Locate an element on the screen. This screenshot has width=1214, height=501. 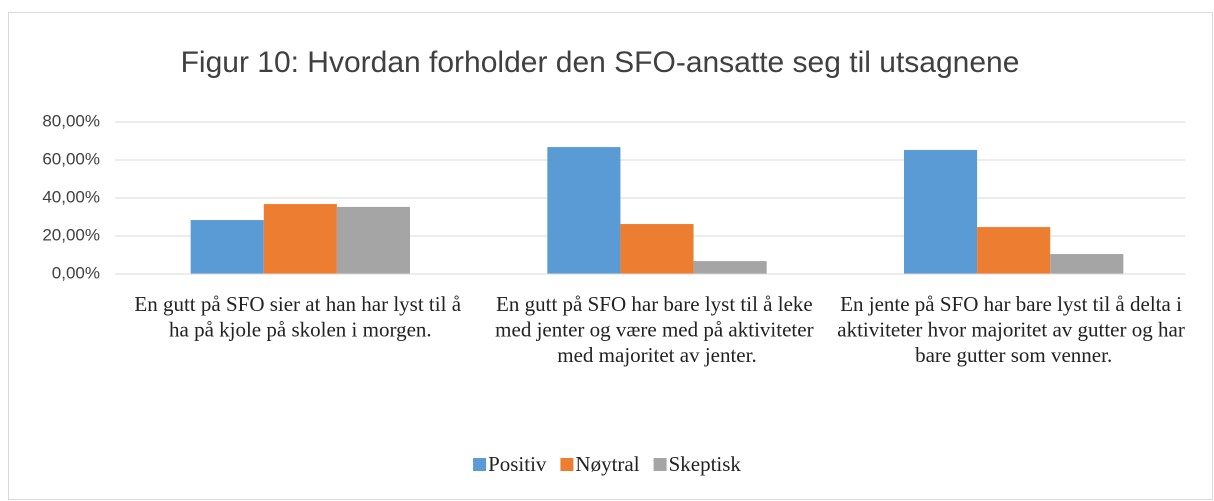
label-line: med jenter og være med på aktiviteter is located at coordinates (657, 329).